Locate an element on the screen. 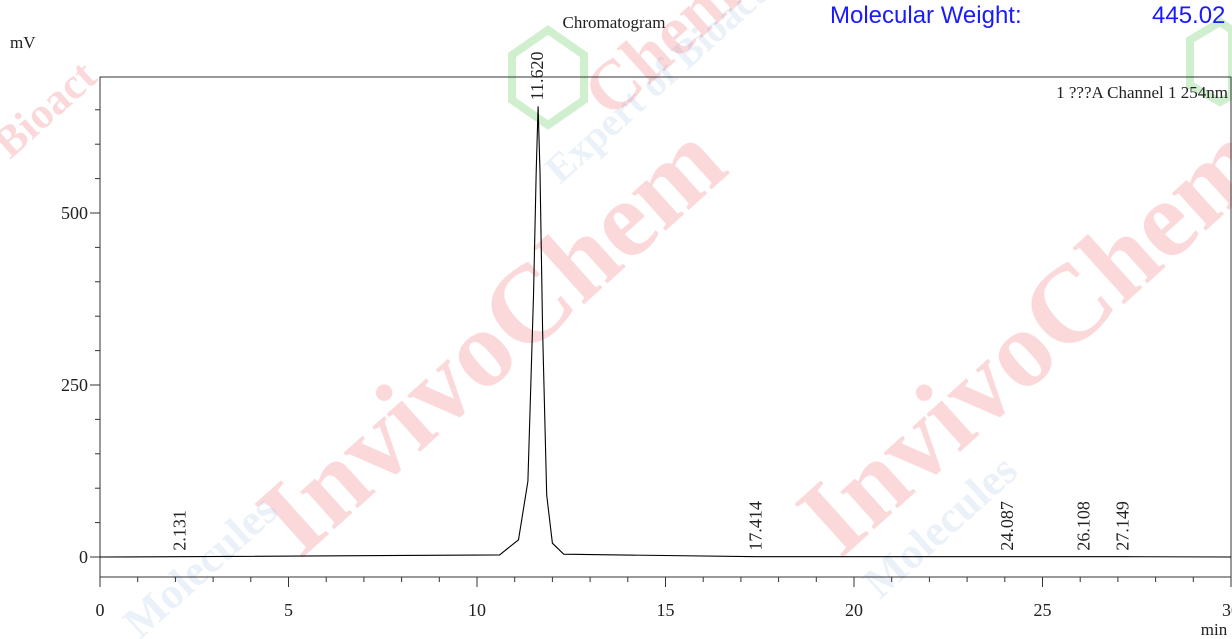 The height and width of the screenshot is (639, 1232). x-tick-label: 20 is located at coordinates (854, 610).